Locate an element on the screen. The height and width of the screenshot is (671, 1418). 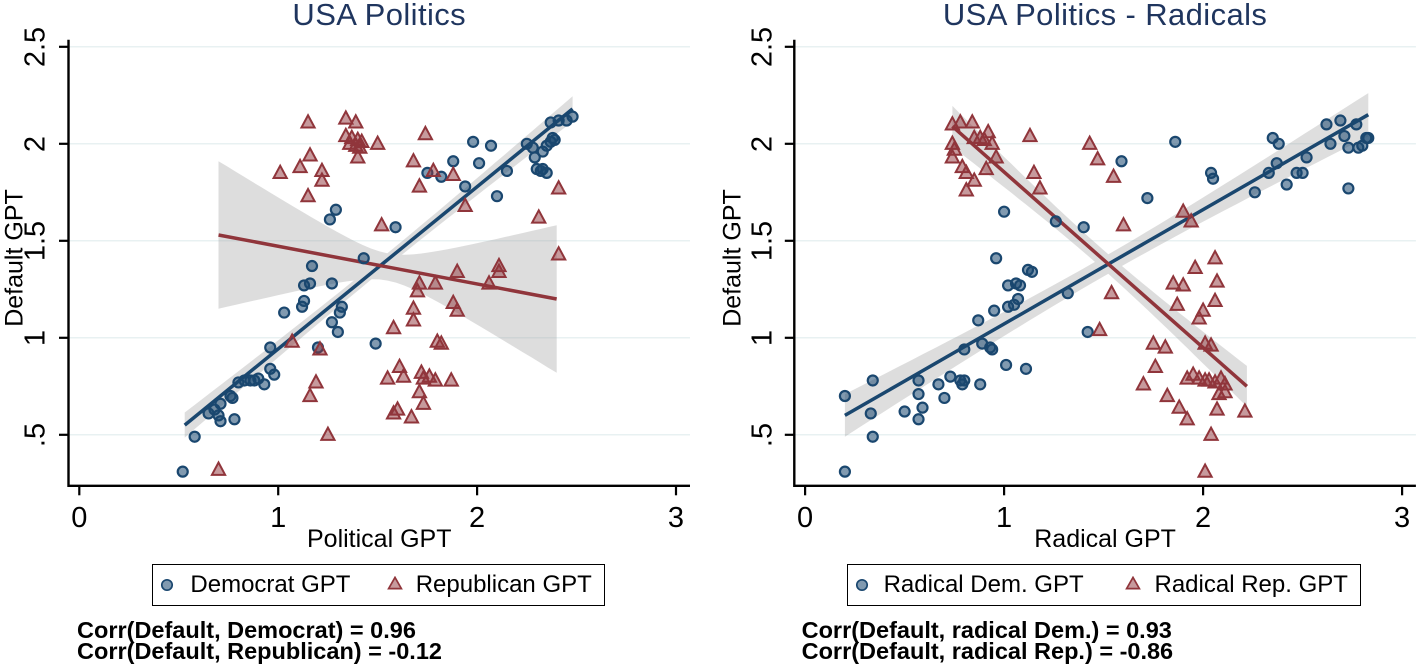
panel-2-title: USA Politics - Radicals is located at coordinates (1105, 16).